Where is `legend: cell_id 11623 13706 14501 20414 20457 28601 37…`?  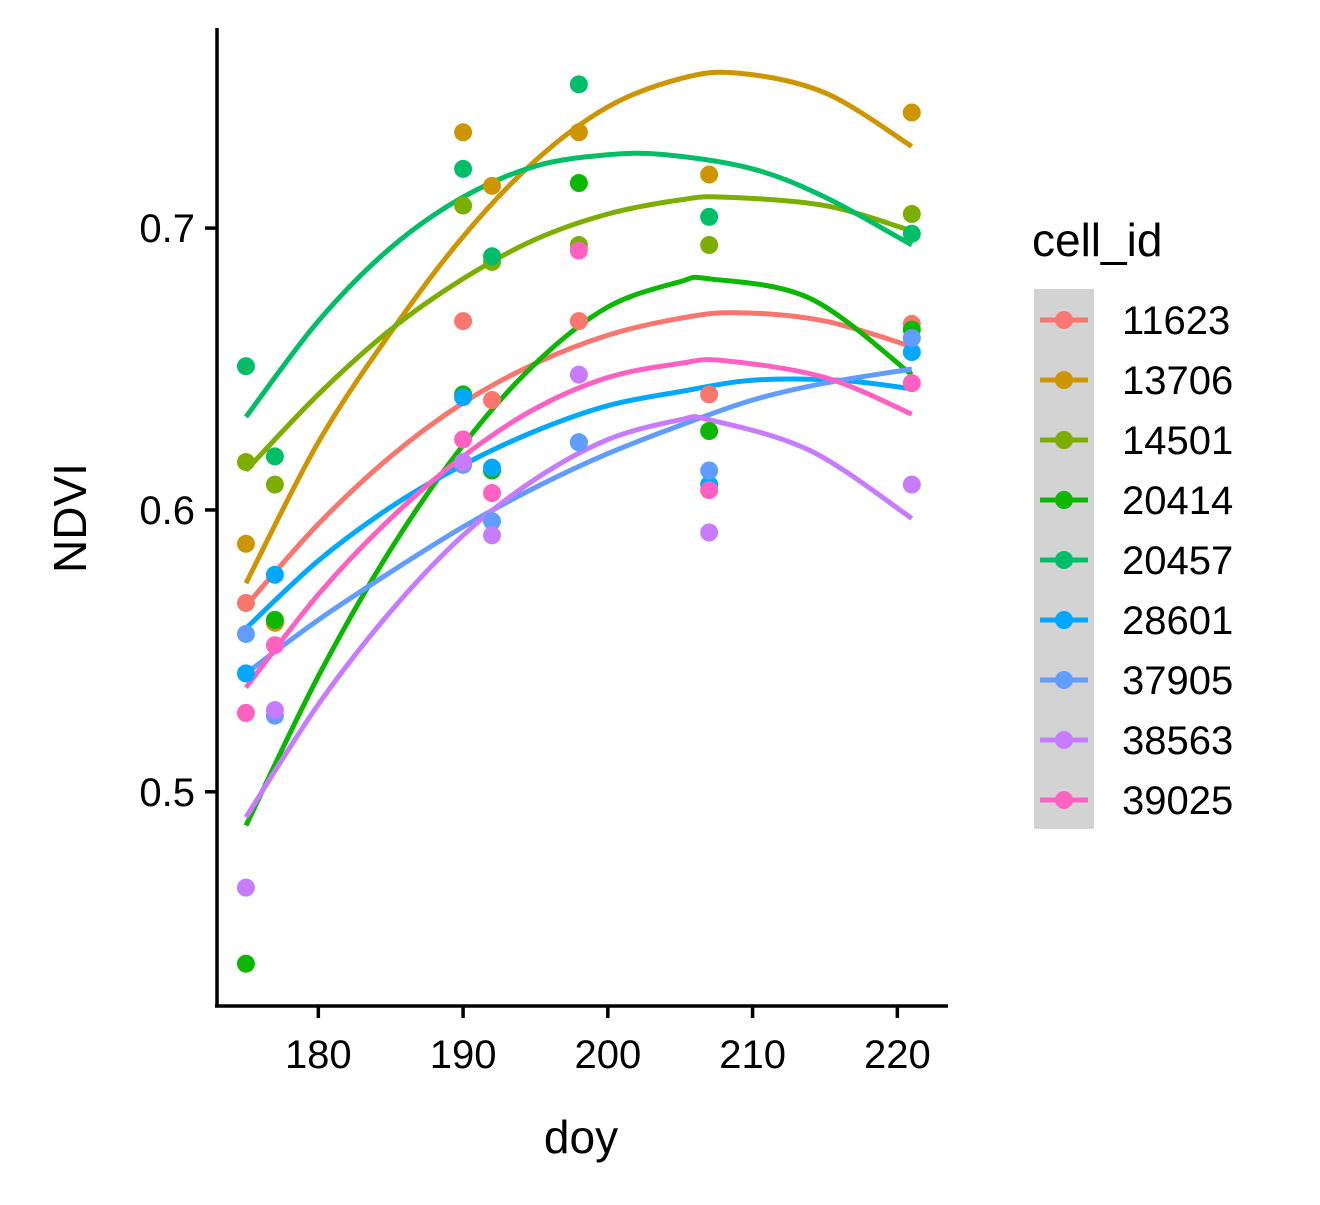
legend: cell_id 11623 13706 14501 20414 20457 28601 37… is located at coordinates (1132, 521).